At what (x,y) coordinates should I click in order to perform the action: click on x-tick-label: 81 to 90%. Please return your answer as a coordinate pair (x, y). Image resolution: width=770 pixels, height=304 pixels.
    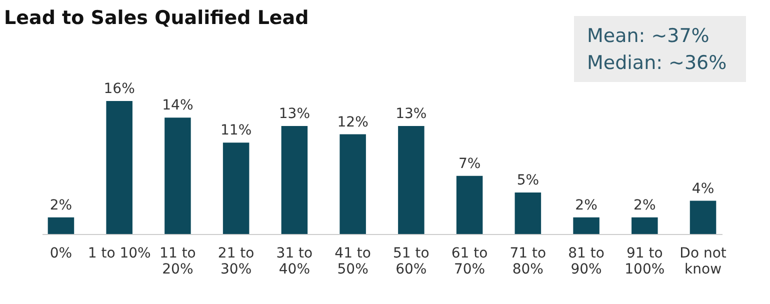
    Looking at the image, I should click on (586, 262).